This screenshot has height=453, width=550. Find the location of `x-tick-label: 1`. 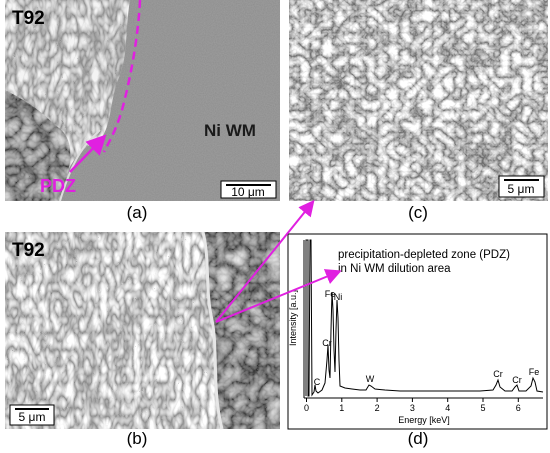

x-tick-label: 1 is located at coordinates (341, 408).